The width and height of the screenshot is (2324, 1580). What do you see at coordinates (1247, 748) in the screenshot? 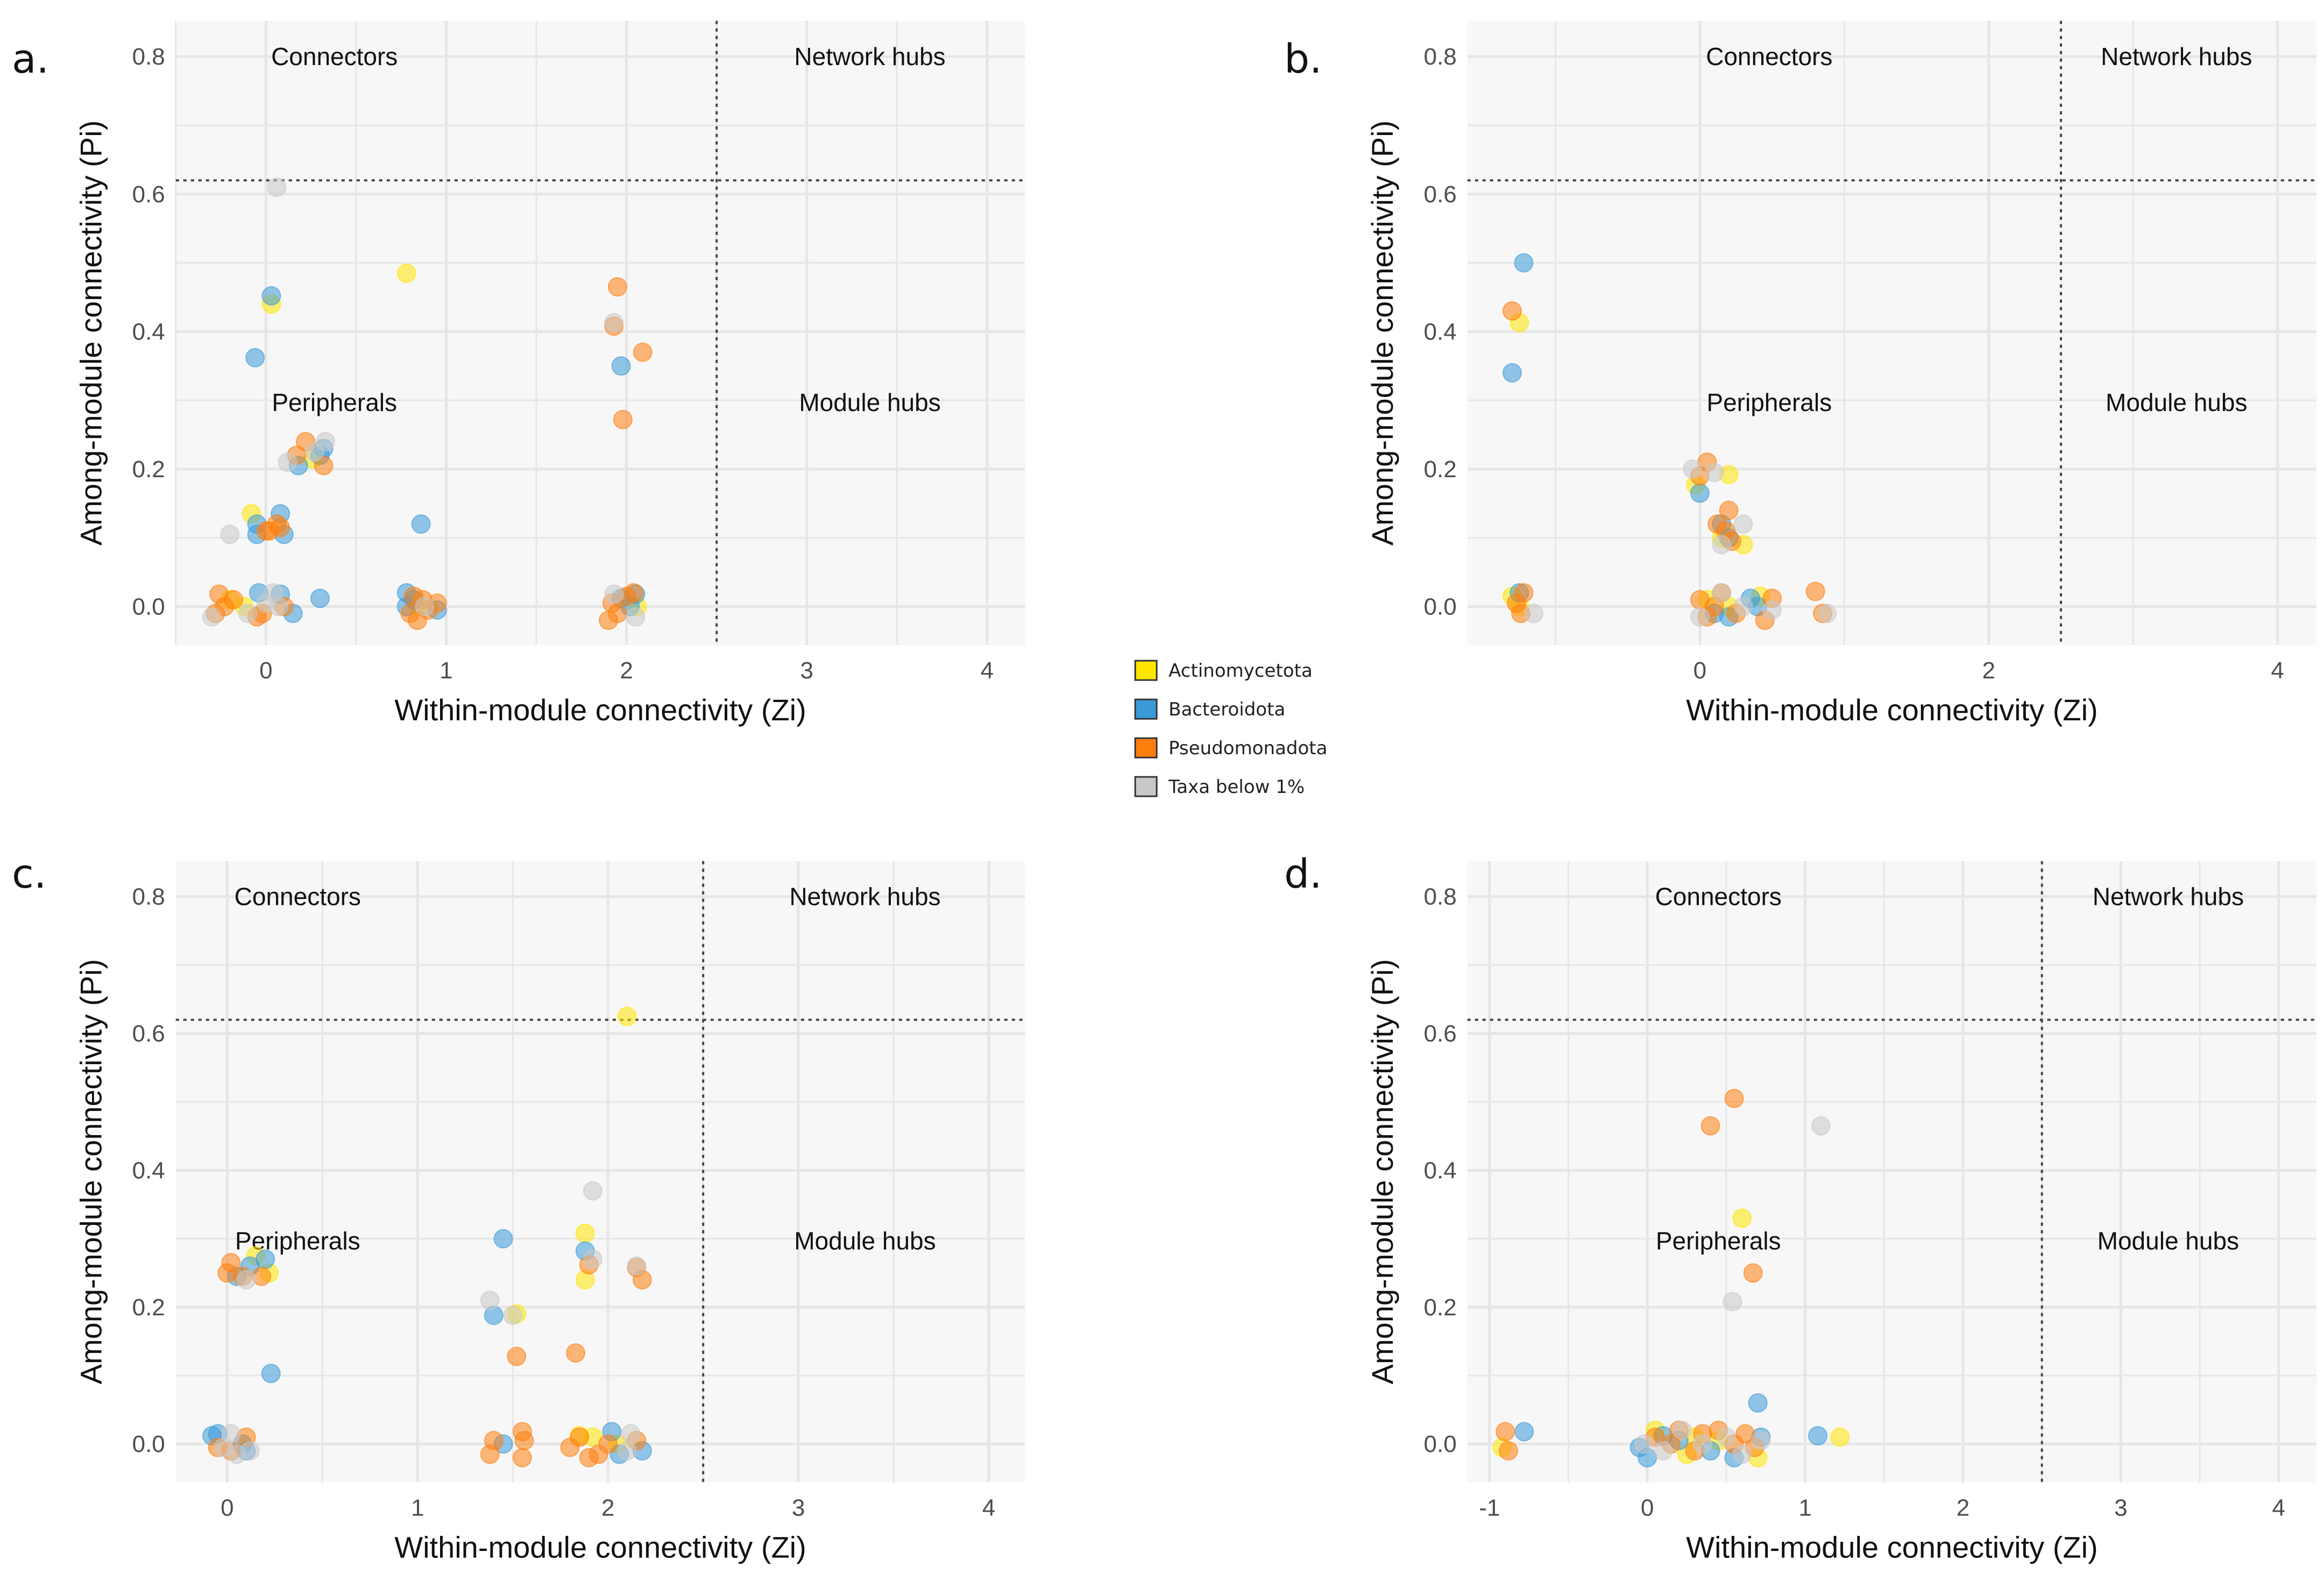
I see `legend-label: Pseudomonadota` at bounding box center [1247, 748].